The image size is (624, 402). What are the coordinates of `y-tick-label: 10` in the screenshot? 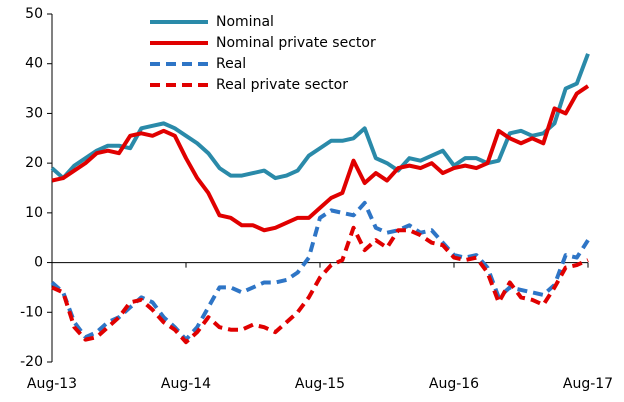 It's located at (34, 213).